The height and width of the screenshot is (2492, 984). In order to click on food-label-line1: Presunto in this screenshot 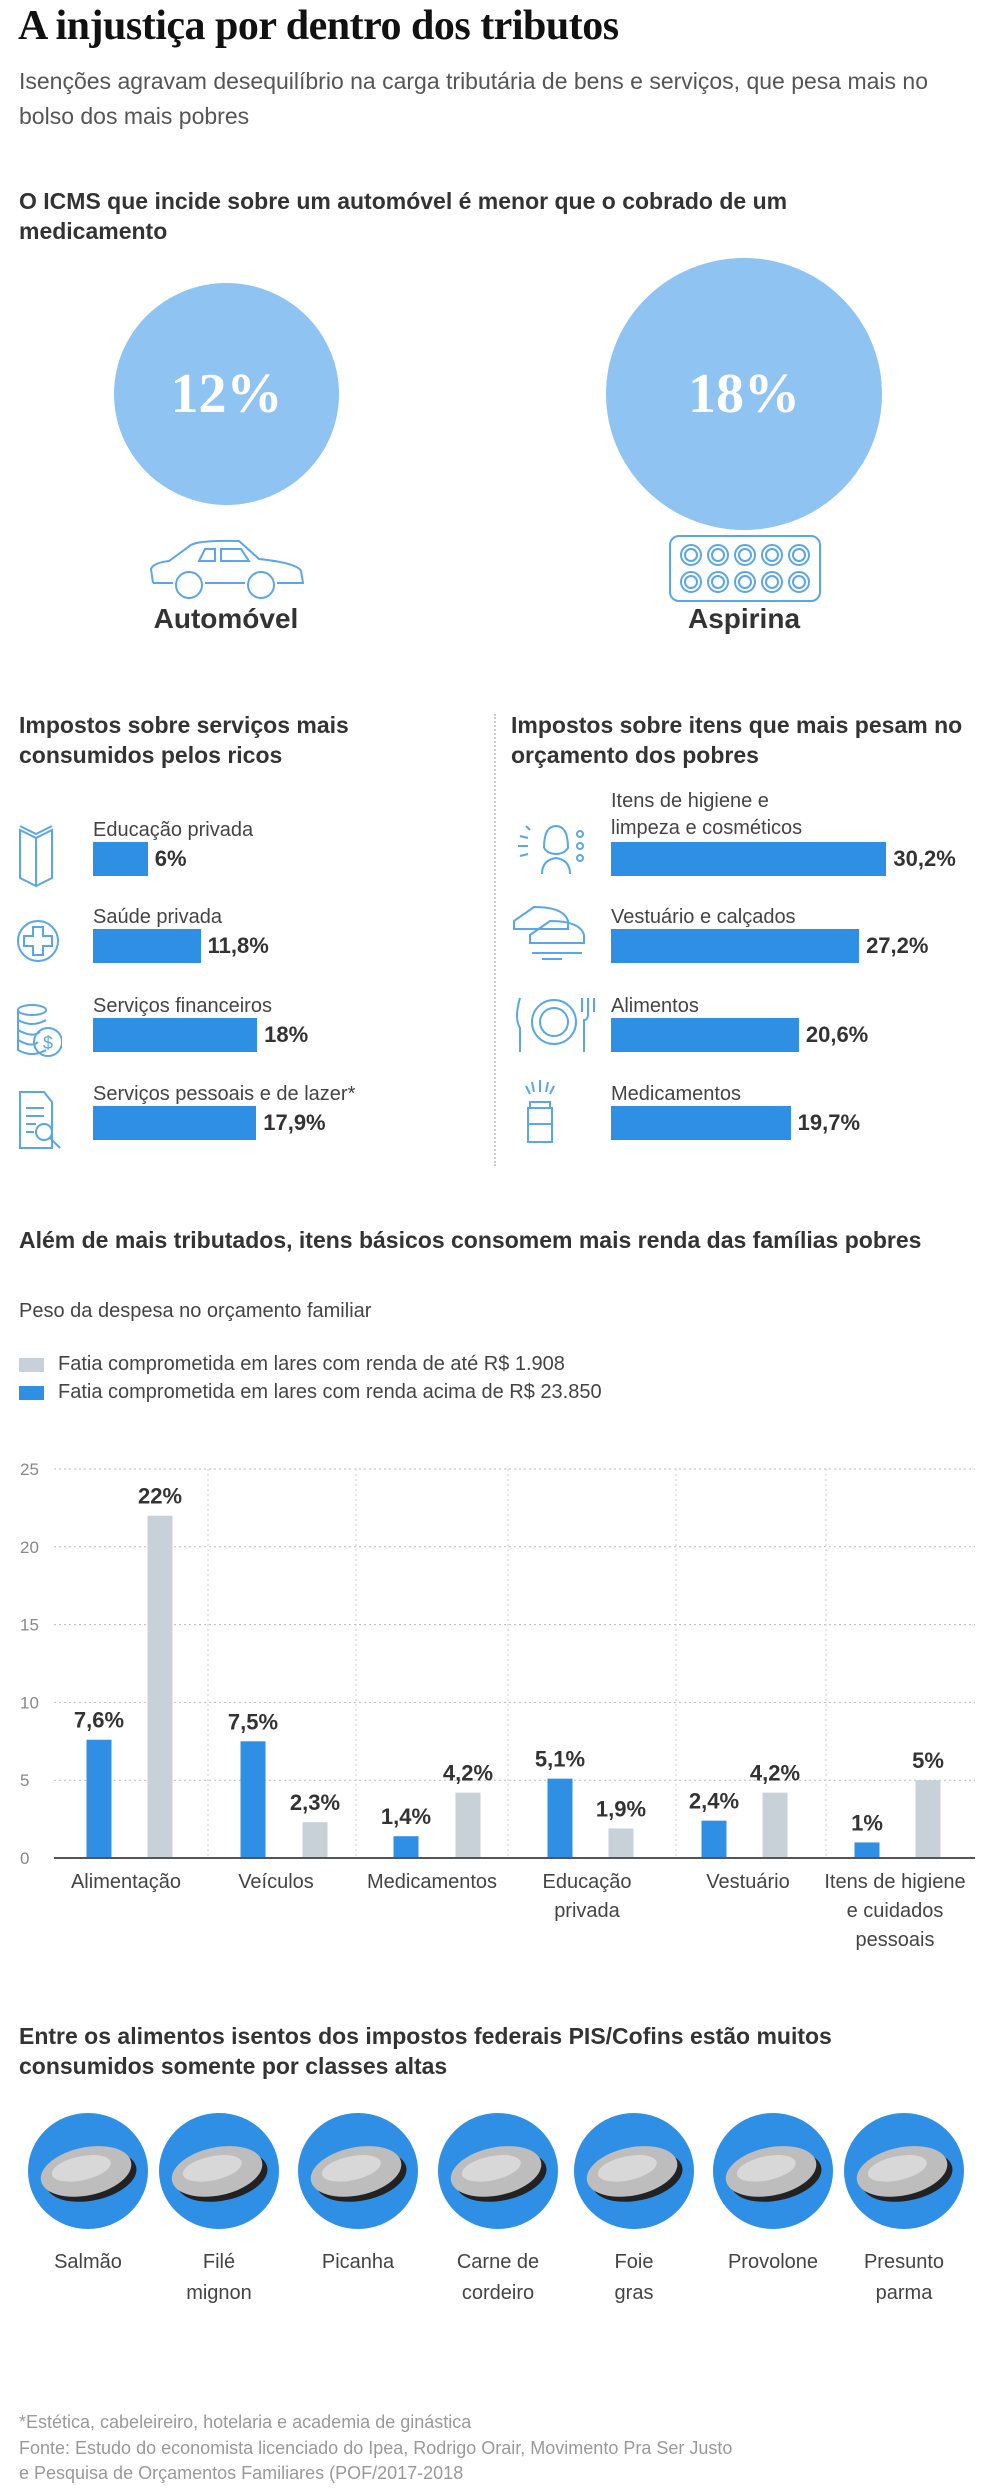, I will do `click(904, 2262)`.